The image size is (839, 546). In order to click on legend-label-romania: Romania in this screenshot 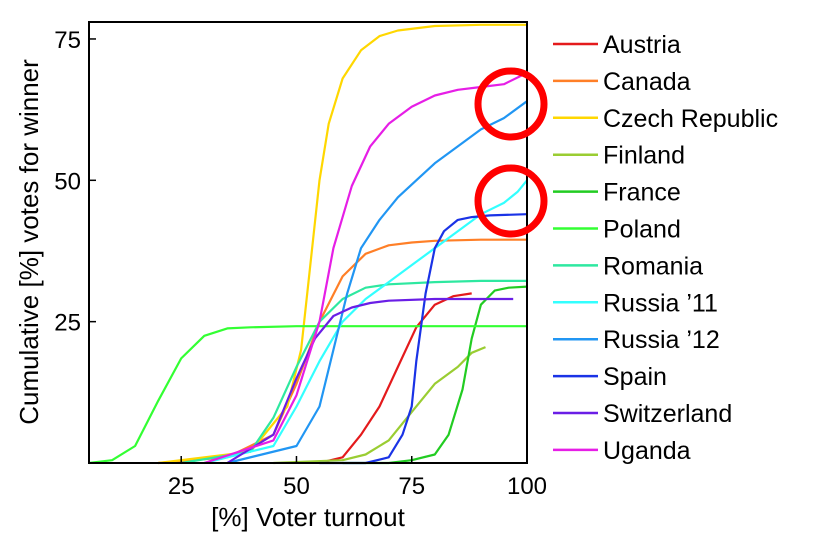, I will do `click(653, 266)`.